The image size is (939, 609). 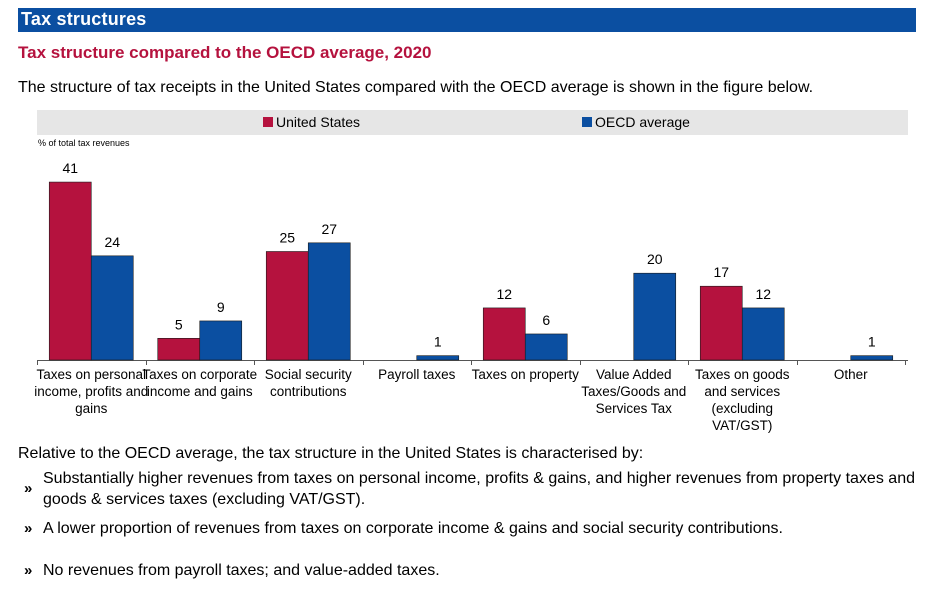 I want to click on data-label-oecd-3: 1, so click(x=438, y=342).